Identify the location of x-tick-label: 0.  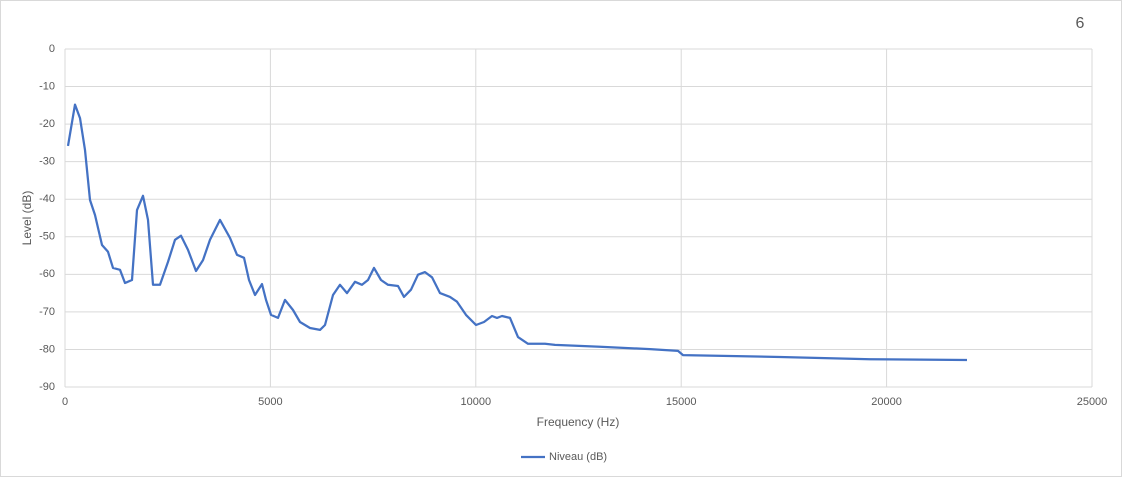
(65, 402).